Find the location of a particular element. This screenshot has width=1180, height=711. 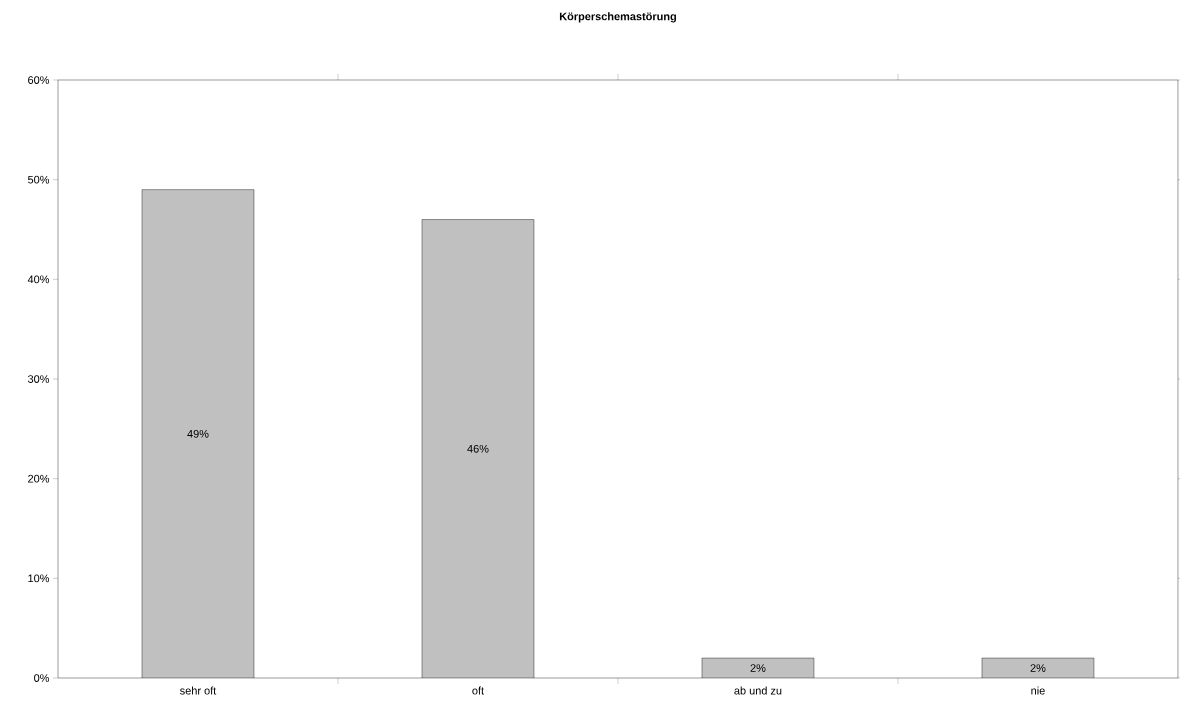

x-tick-label: nie is located at coordinates (1038, 690).